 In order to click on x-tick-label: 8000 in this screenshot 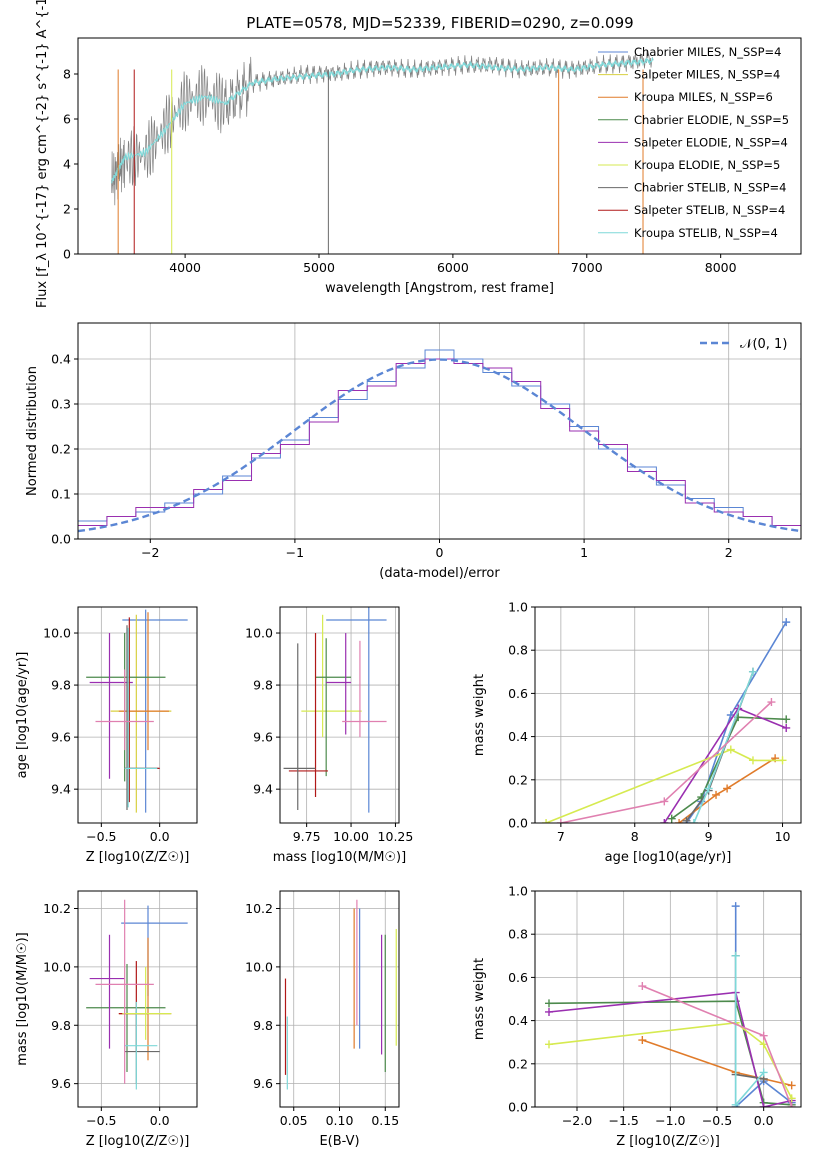, I will do `click(721, 267)`.